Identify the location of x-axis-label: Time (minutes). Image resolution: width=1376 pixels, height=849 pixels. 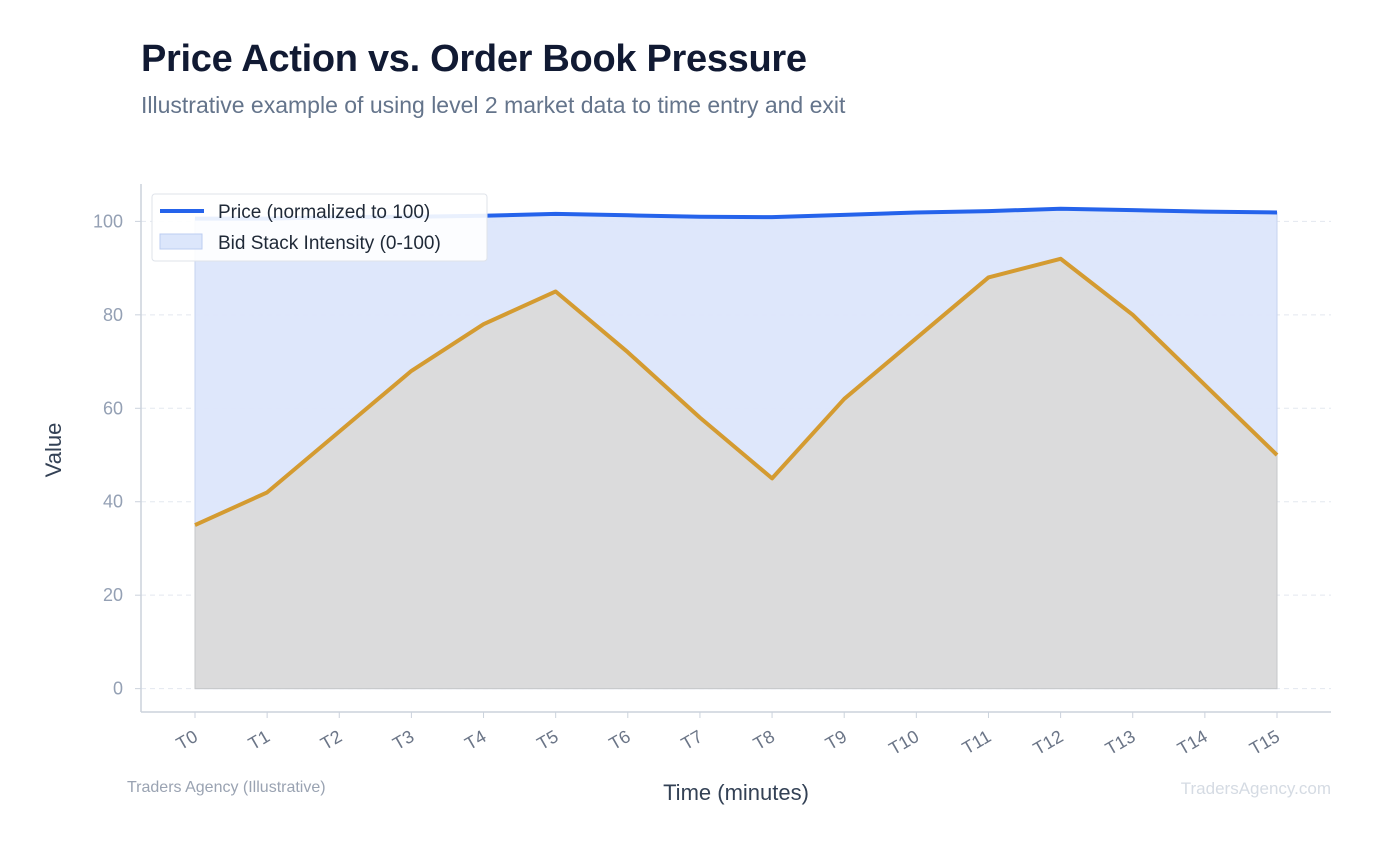
(736, 792).